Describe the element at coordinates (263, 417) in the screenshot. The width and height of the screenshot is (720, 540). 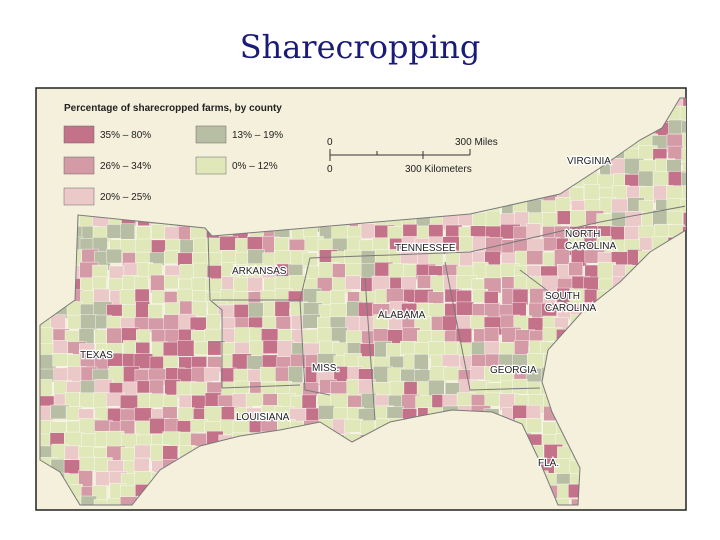
I see `state-label: LOUISIANA` at that location.